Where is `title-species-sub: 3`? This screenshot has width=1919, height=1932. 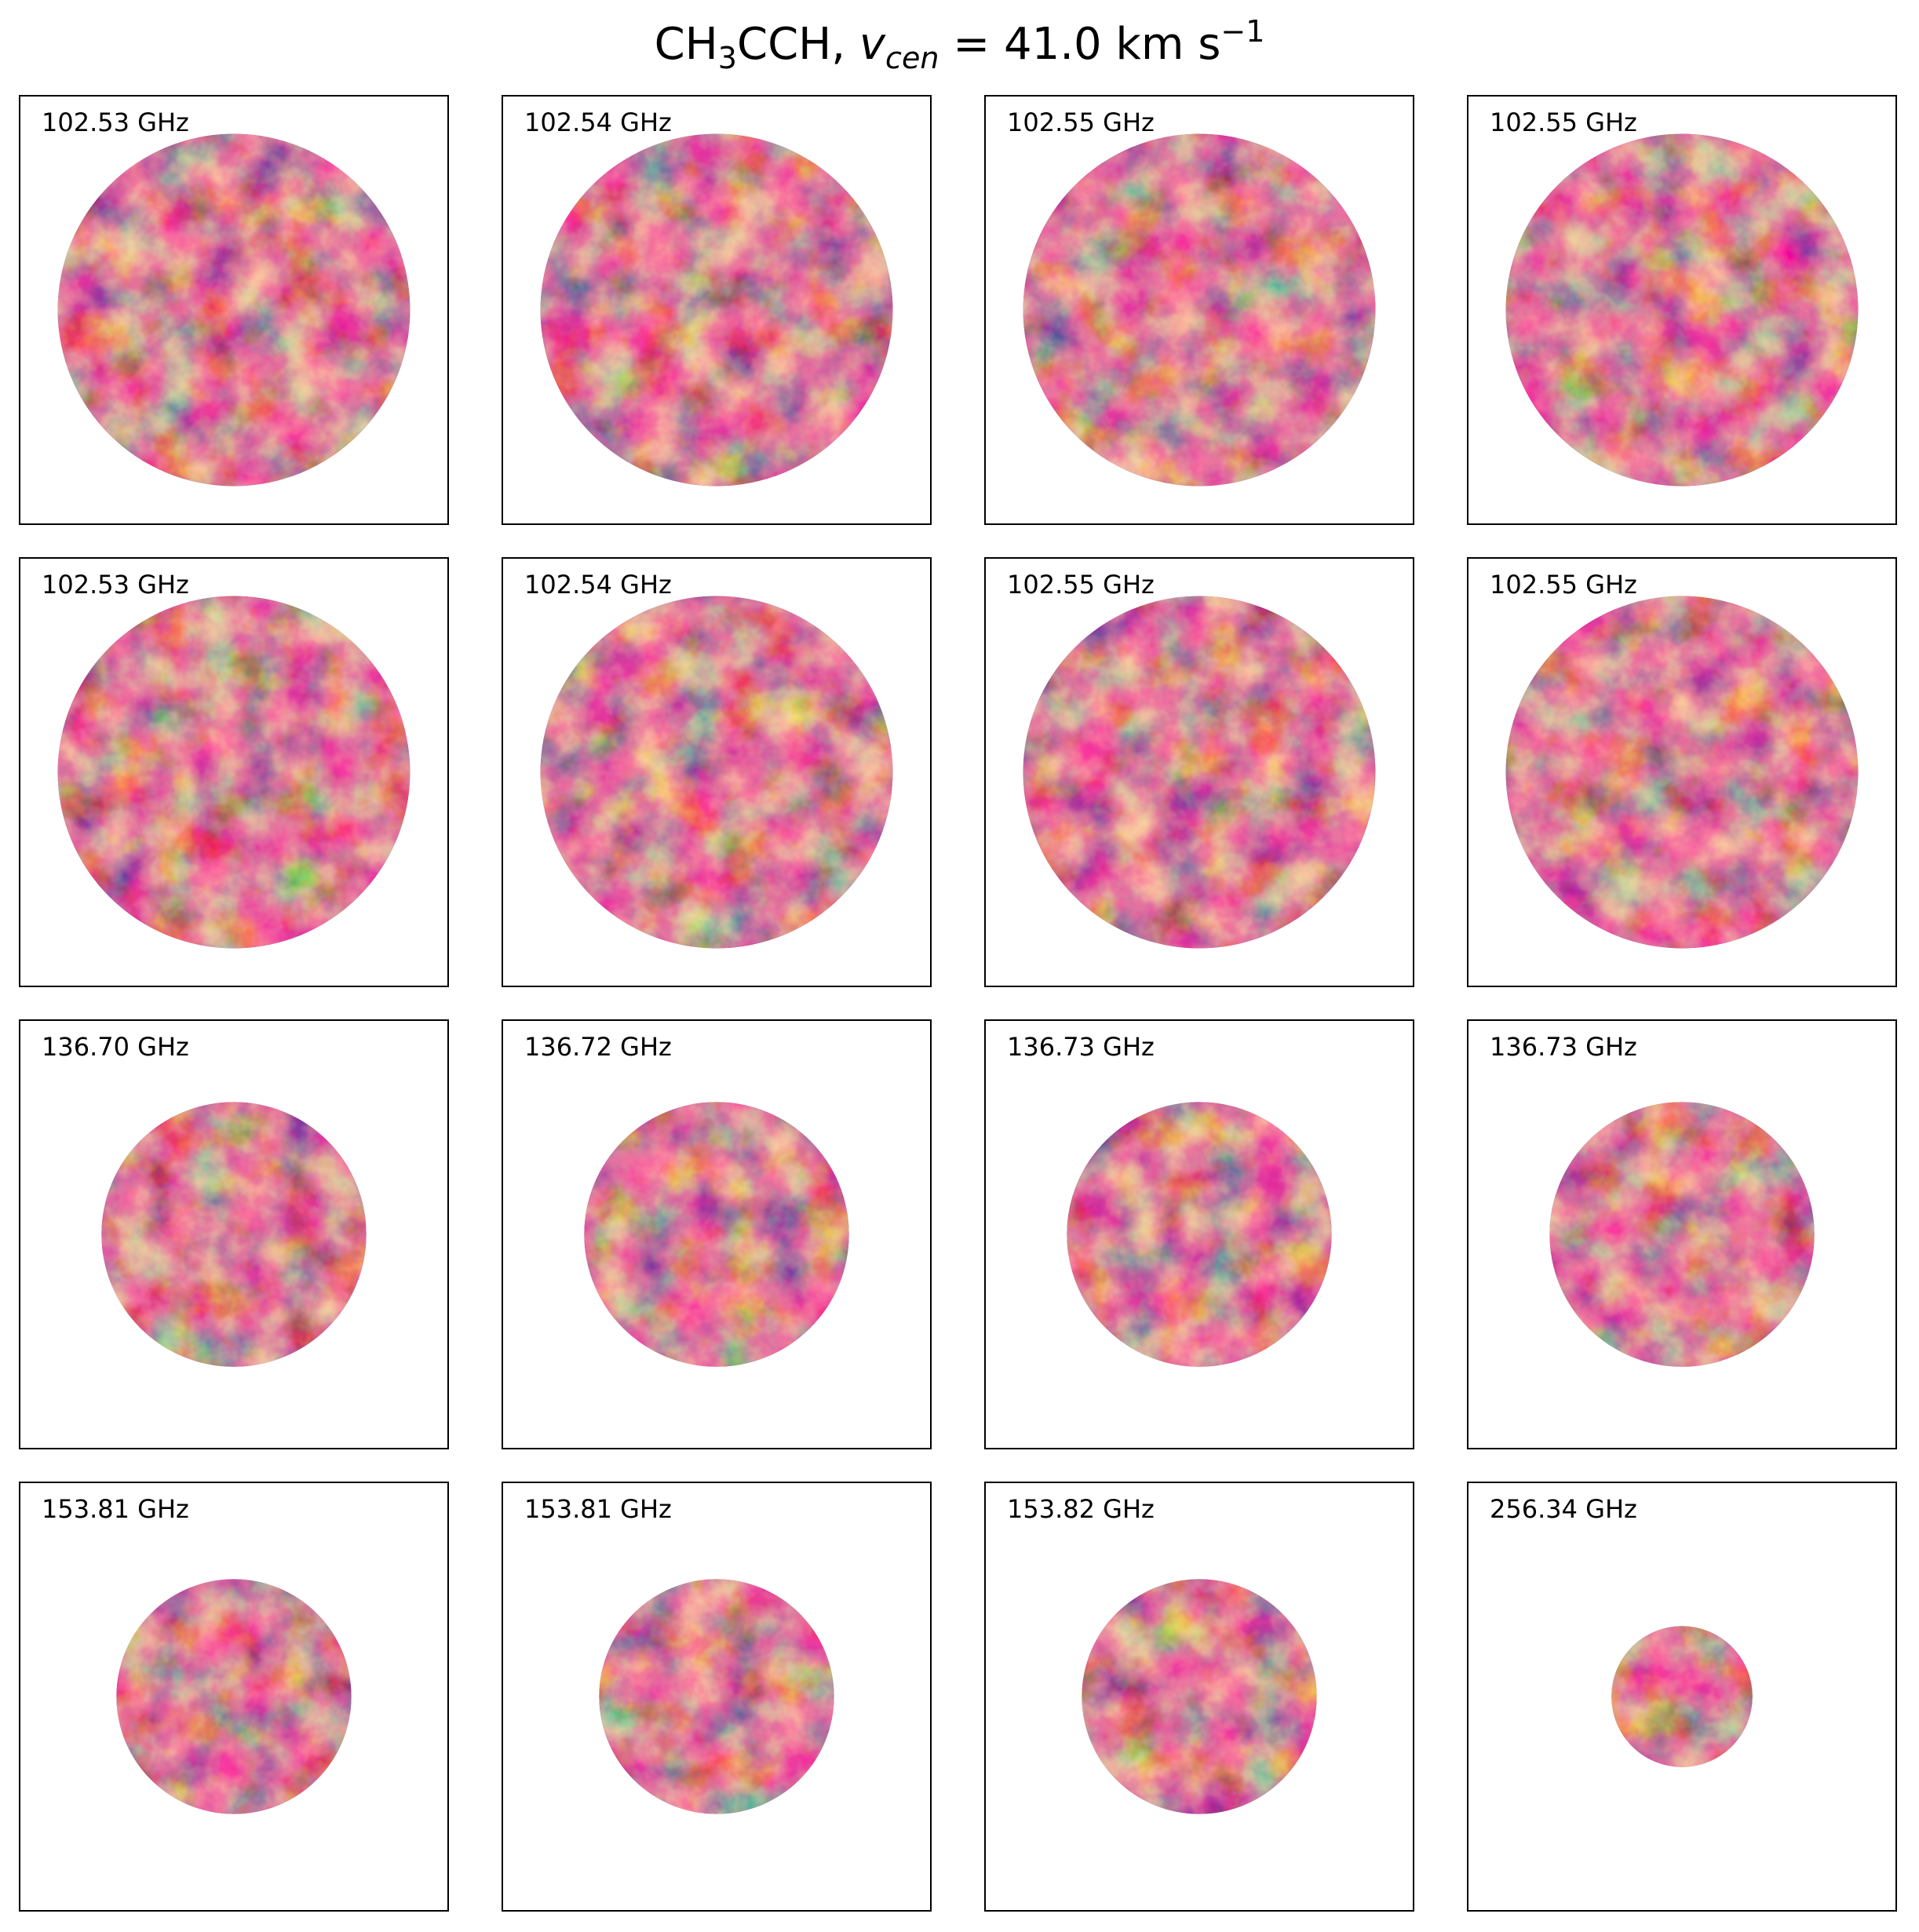
title-species-sub: 3 is located at coordinates (727, 58).